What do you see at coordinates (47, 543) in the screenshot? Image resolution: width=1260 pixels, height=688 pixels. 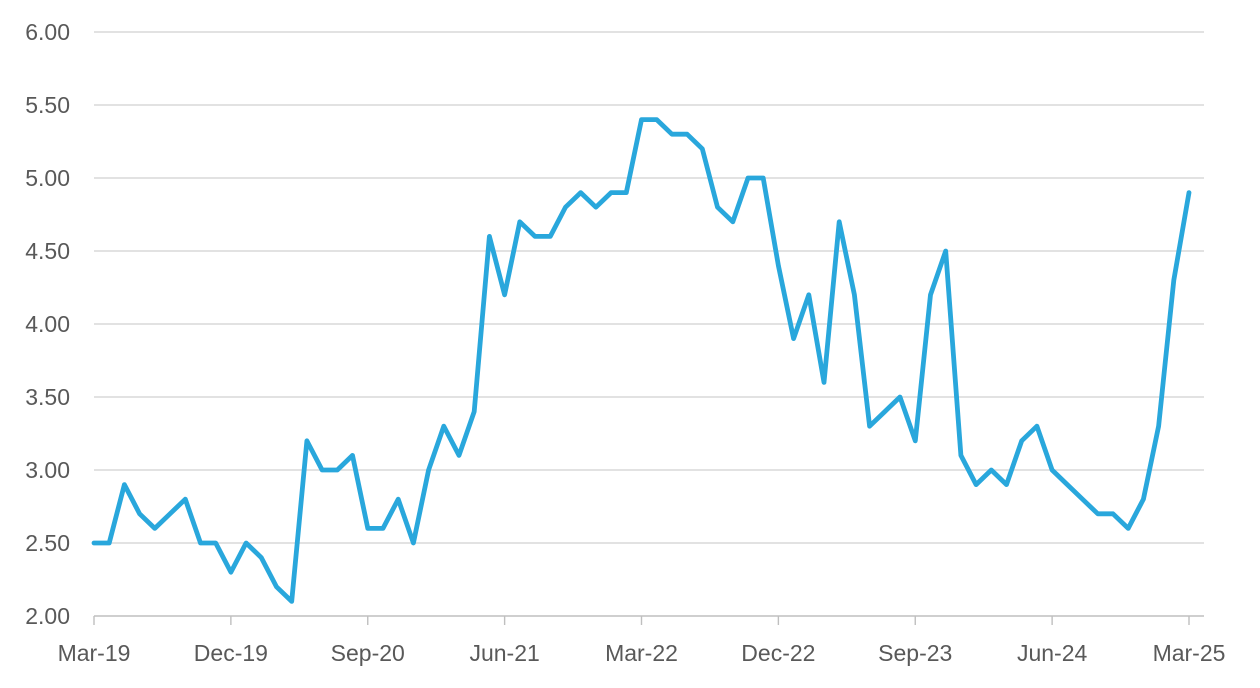 I see `y-tick-label: 2.50` at bounding box center [47, 543].